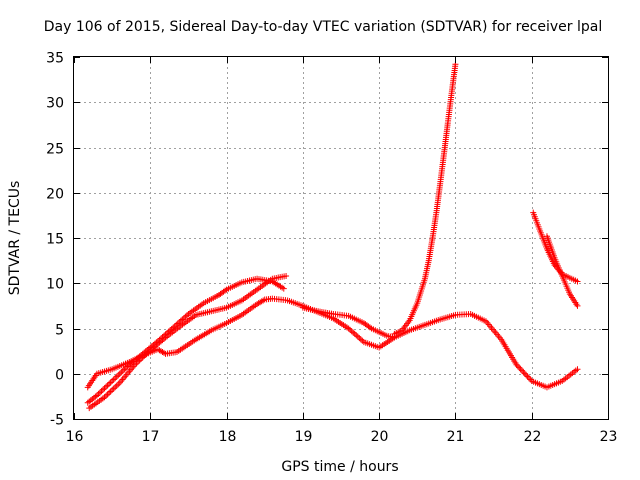  What do you see at coordinates (55, 195) in the screenshot?
I see `y-tick-label: 20` at bounding box center [55, 195].